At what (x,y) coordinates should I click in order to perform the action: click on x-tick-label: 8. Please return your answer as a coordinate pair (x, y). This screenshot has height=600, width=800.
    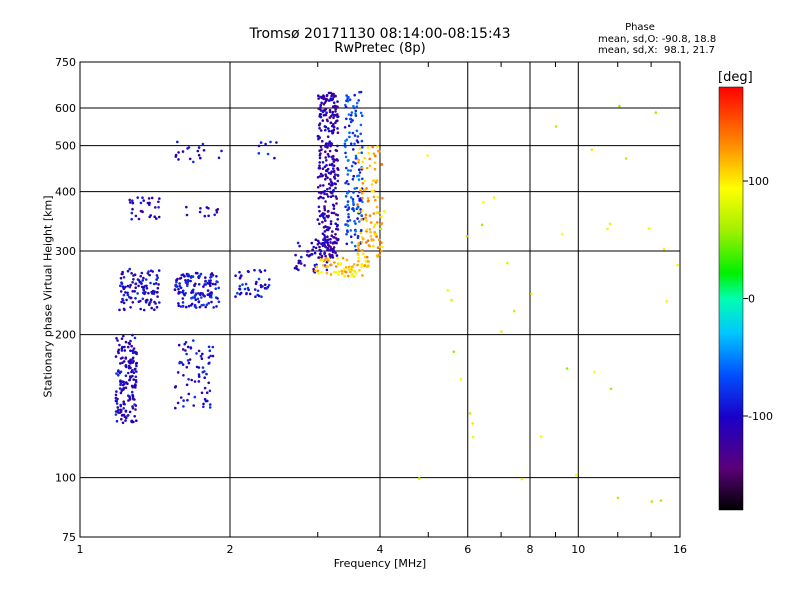
    Looking at the image, I should click on (530, 549).